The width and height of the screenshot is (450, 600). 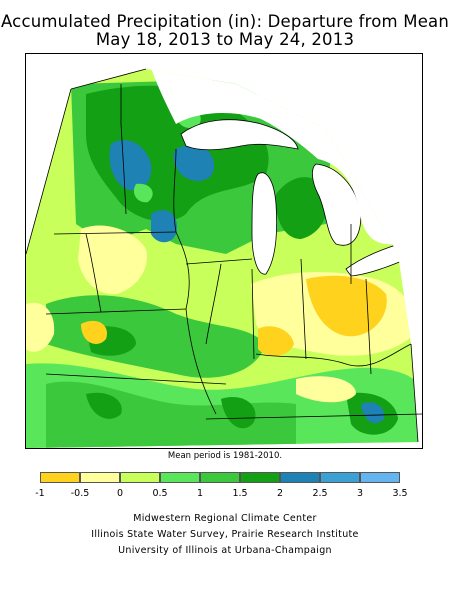 I want to click on field-dry-ky, so click(x=326, y=389).